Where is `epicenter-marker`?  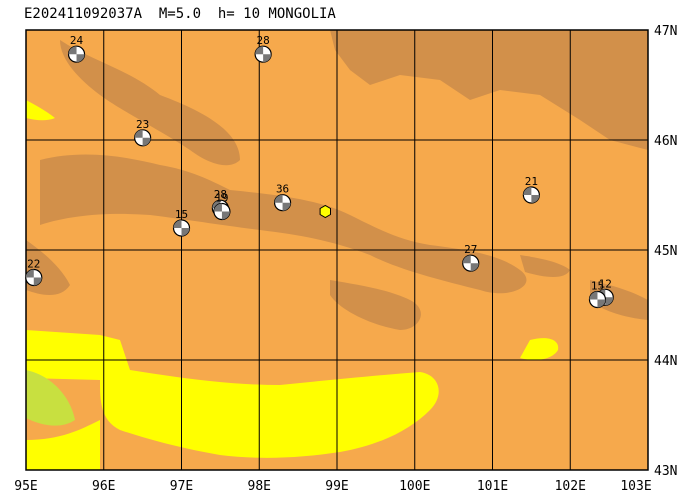 epicenter-marker is located at coordinates (325, 211).